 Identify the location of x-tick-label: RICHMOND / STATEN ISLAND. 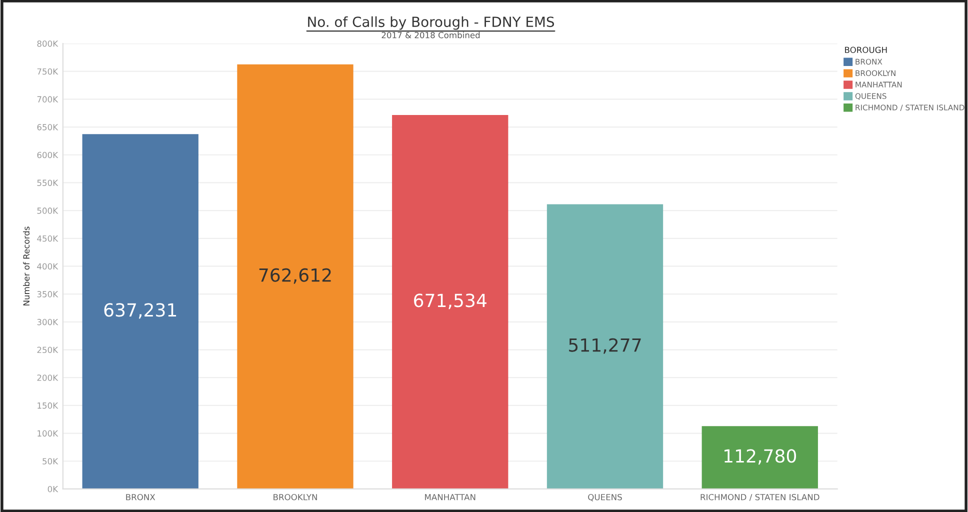
(760, 497).